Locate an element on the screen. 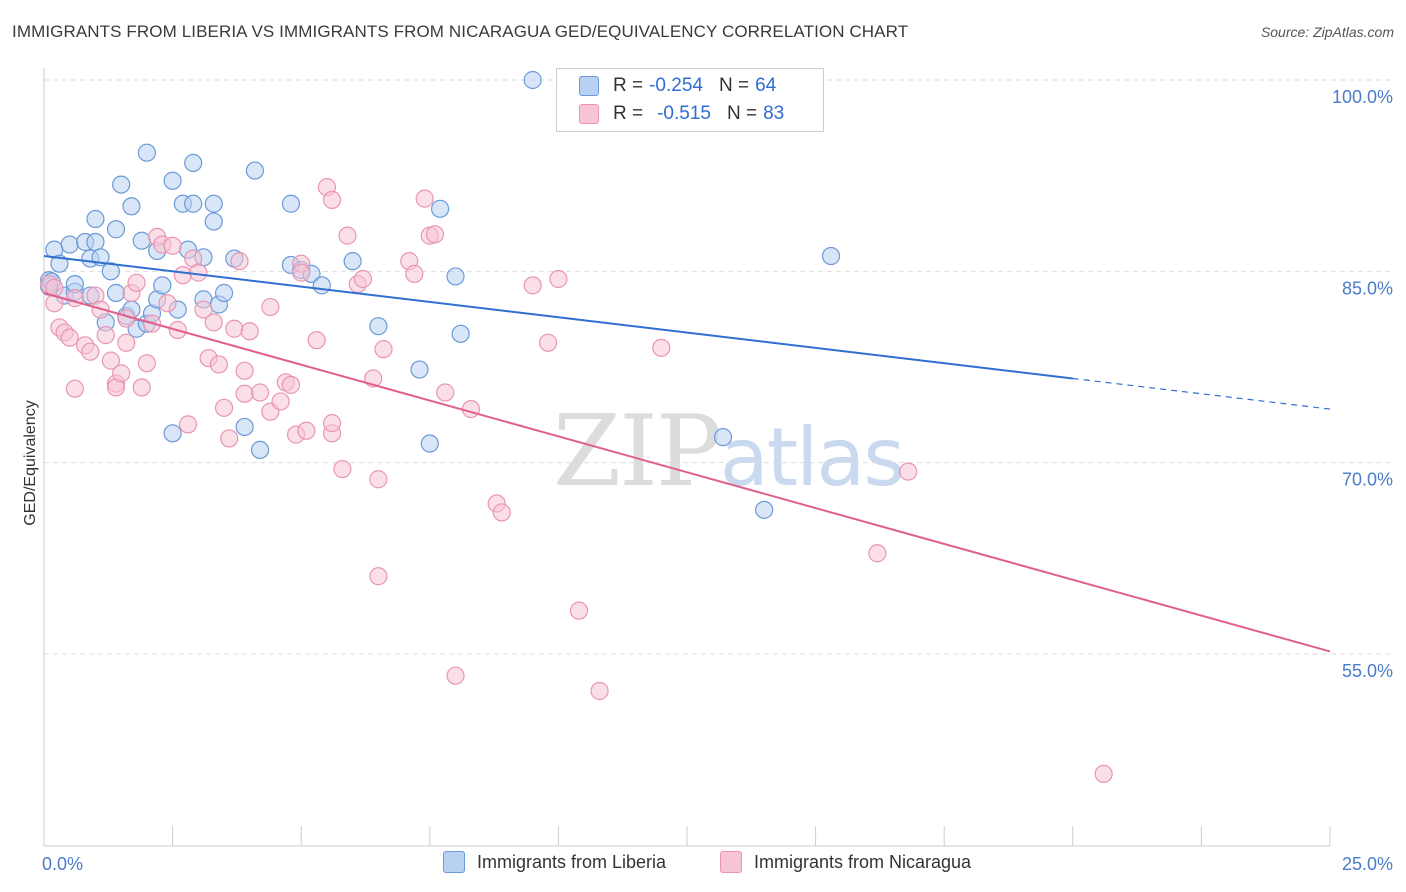 The height and width of the screenshot is (892, 1406). x-tick-label-max: 25.0% is located at coordinates (1367, 864).